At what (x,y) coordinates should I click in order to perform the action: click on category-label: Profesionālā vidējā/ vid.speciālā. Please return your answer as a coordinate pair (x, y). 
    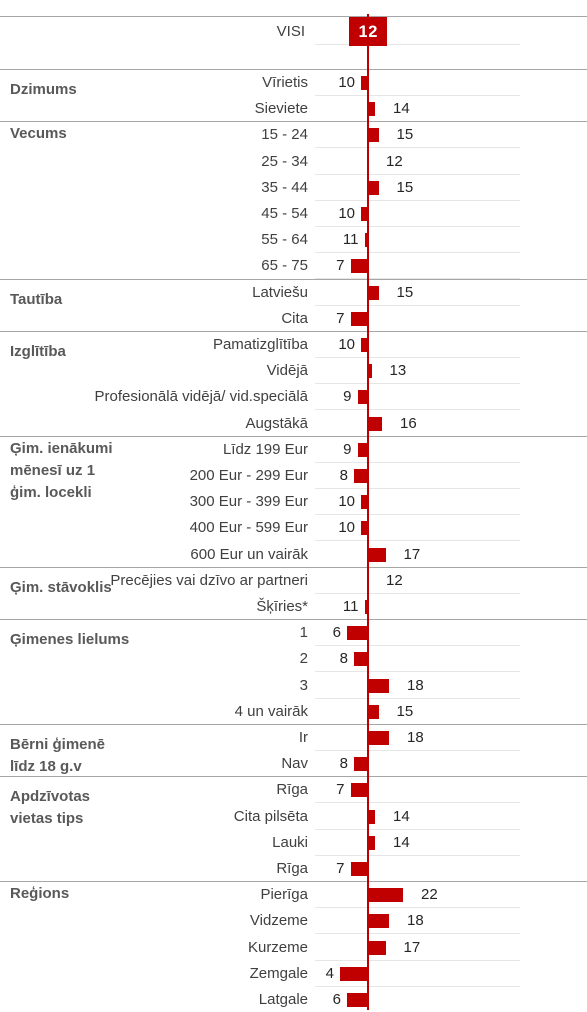
    Looking at the image, I should click on (201, 397).